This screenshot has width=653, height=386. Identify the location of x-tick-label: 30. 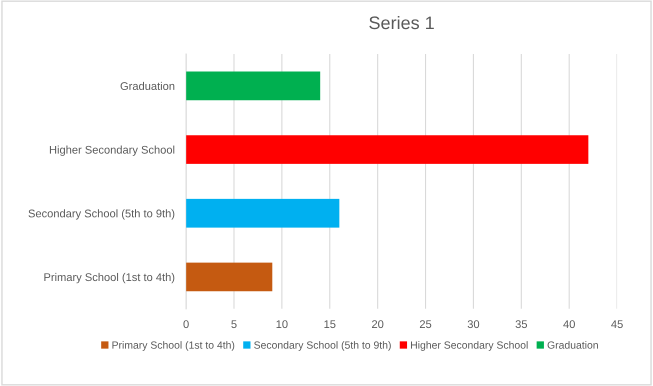
(474, 324).